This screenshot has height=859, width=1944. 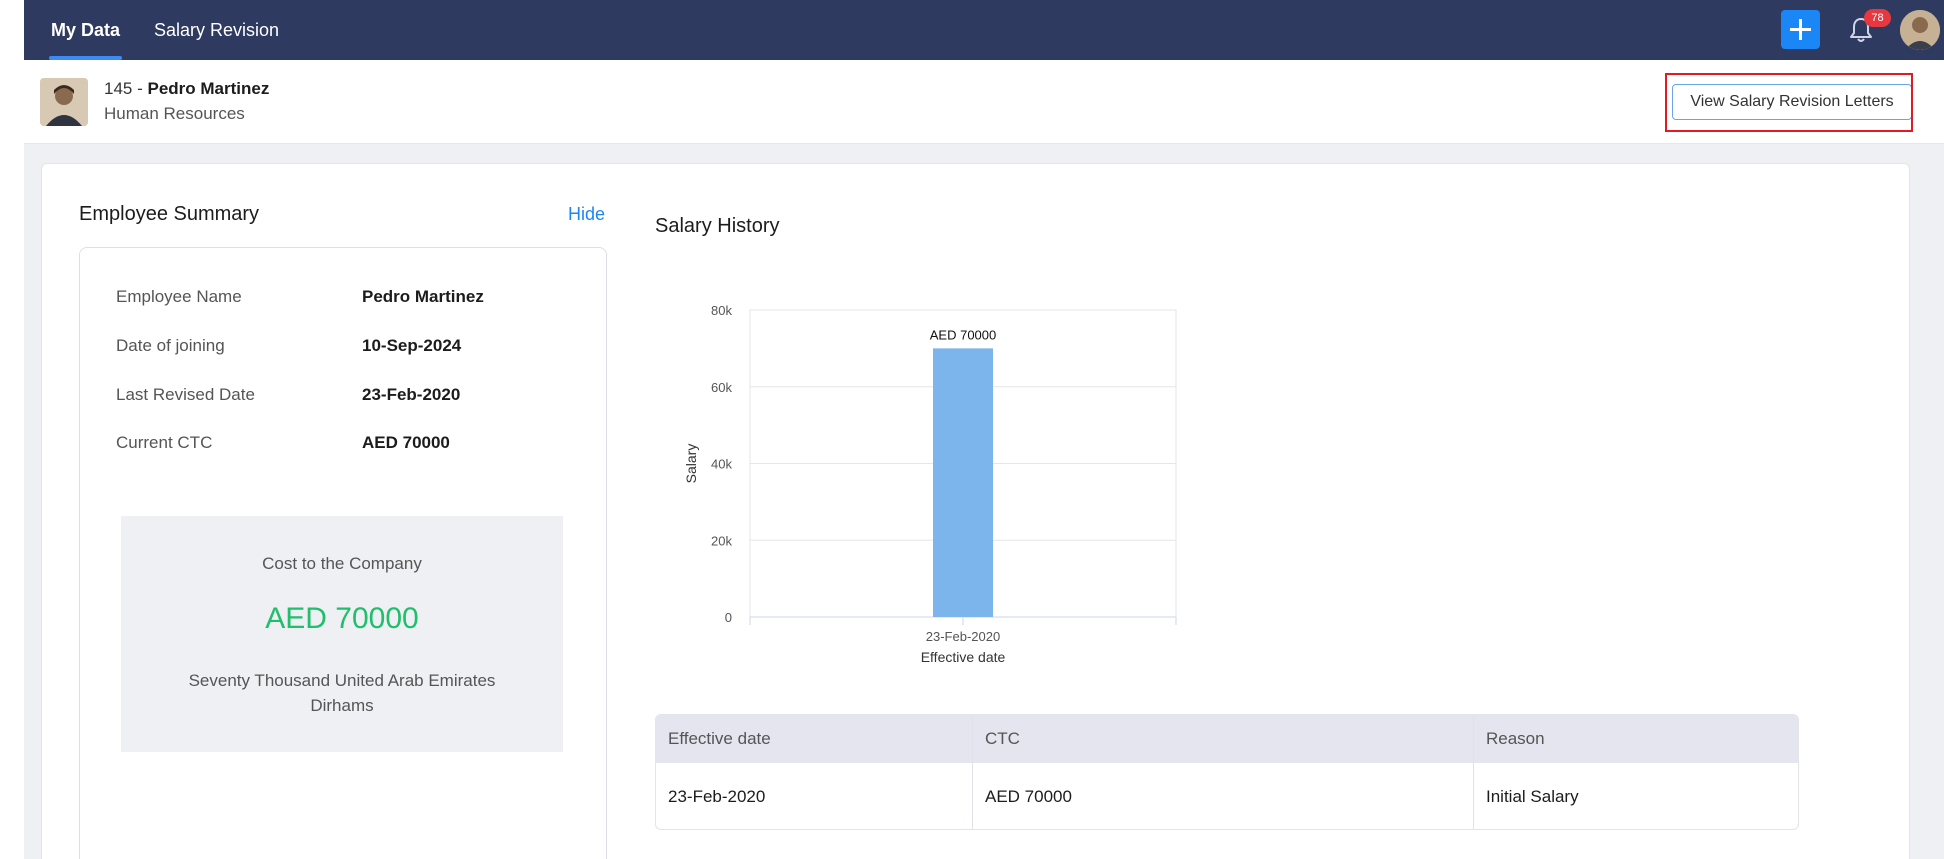 I want to click on user-avatar, so click(x=1920, y=30).